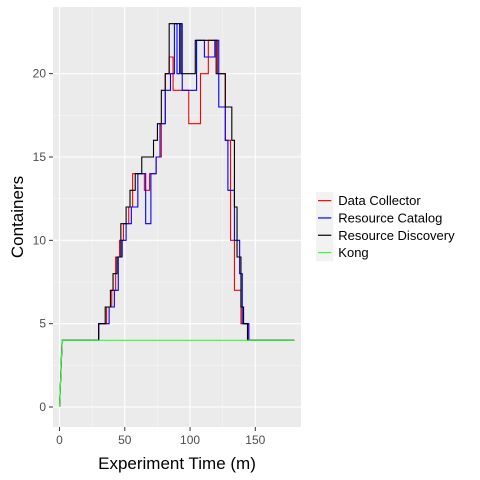 Image resolution: width=480 pixels, height=480 pixels. What do you see at coordinates (396, 235) in the screenshot?
I see `legend-label: Resource Discovery` at bounding box center [396, 235].